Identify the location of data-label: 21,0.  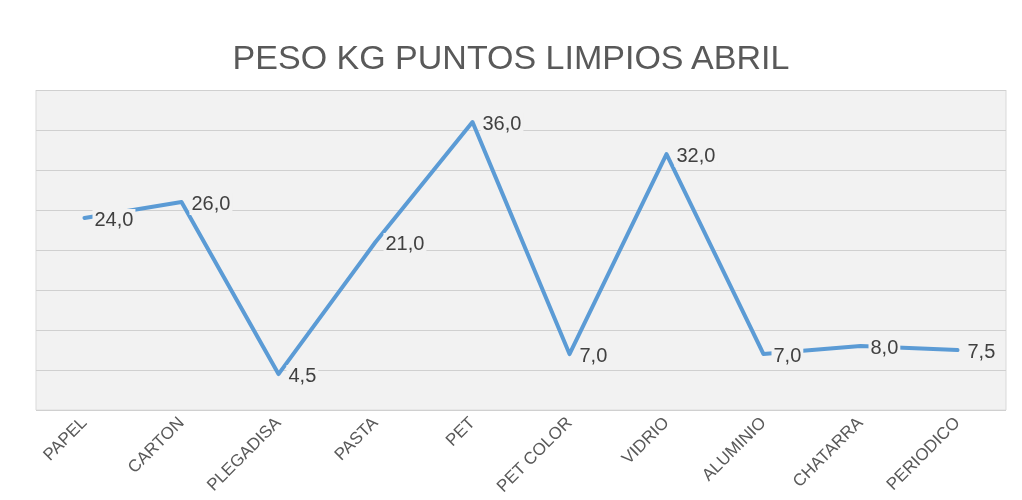
(405, 242).